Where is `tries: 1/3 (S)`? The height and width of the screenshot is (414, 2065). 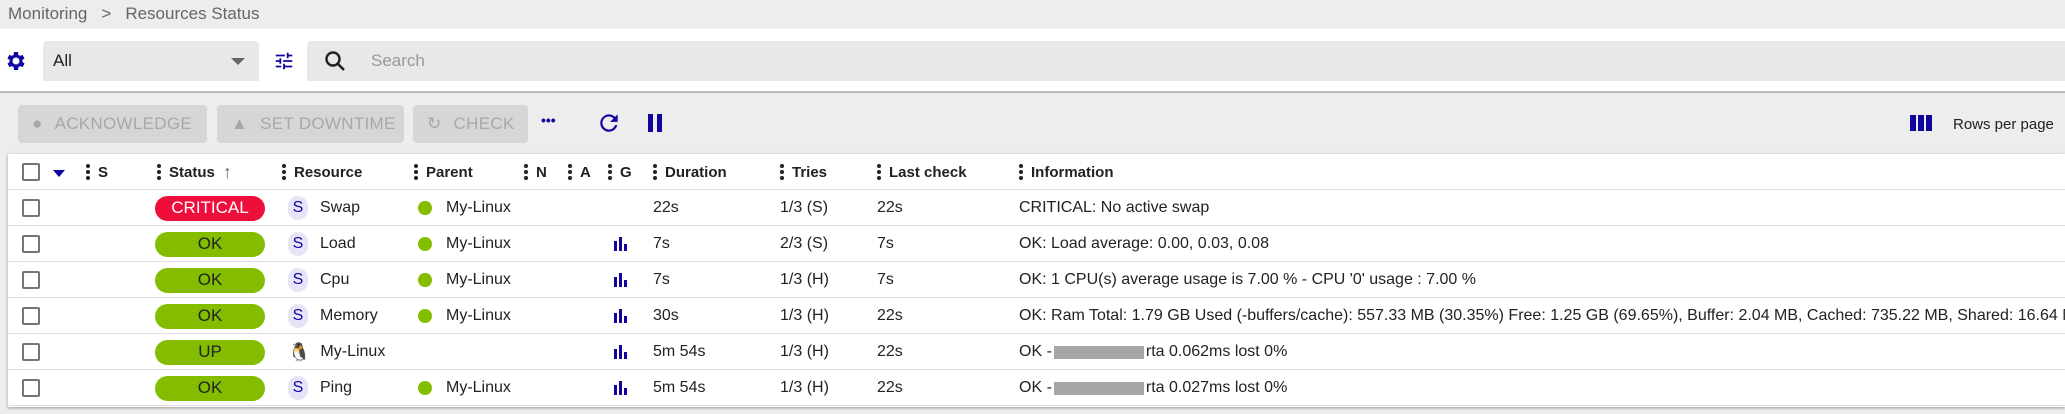
tries: 1/3 (S) is located at coordinates (804, 207).